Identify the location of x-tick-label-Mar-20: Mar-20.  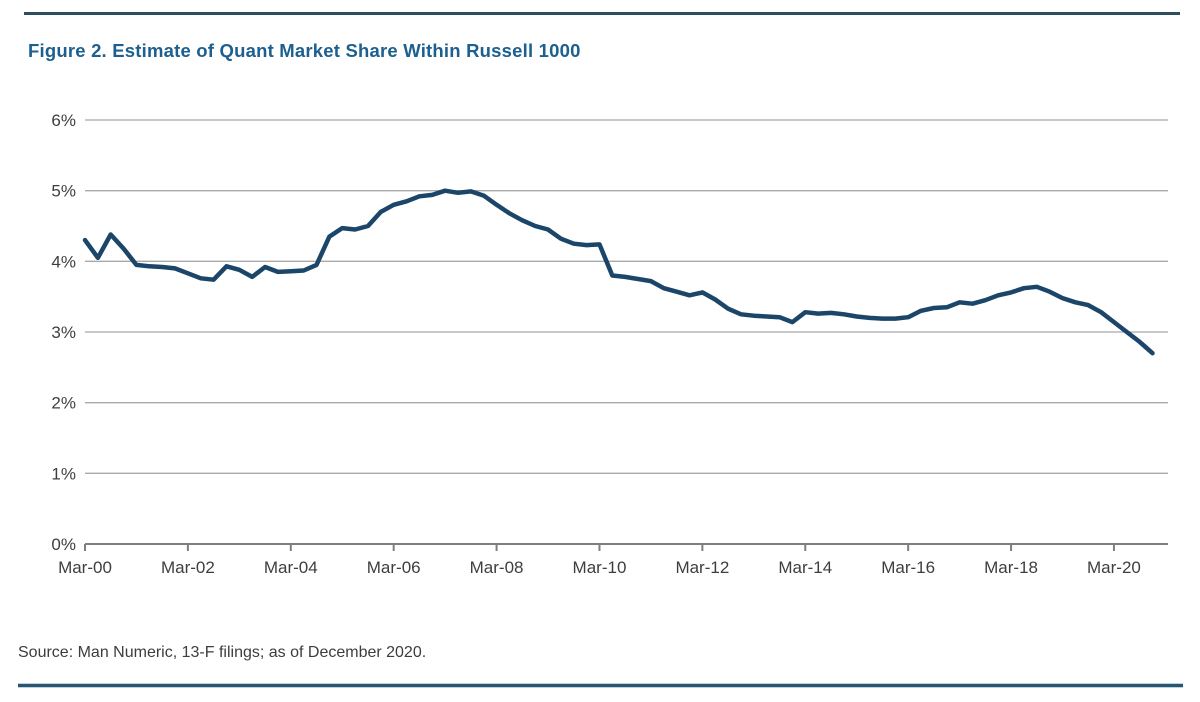
(1114, 567).